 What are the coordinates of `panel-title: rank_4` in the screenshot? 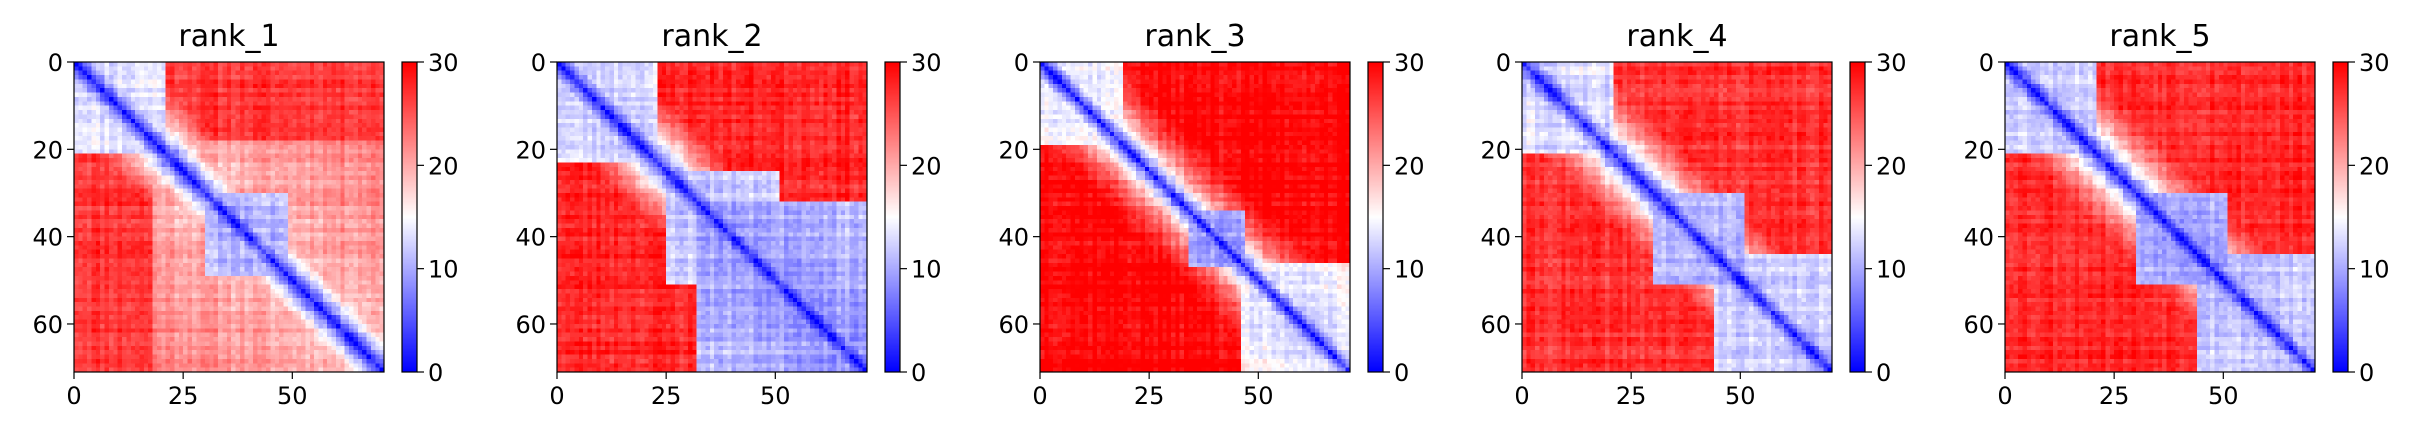 It's located at (1676, 36).